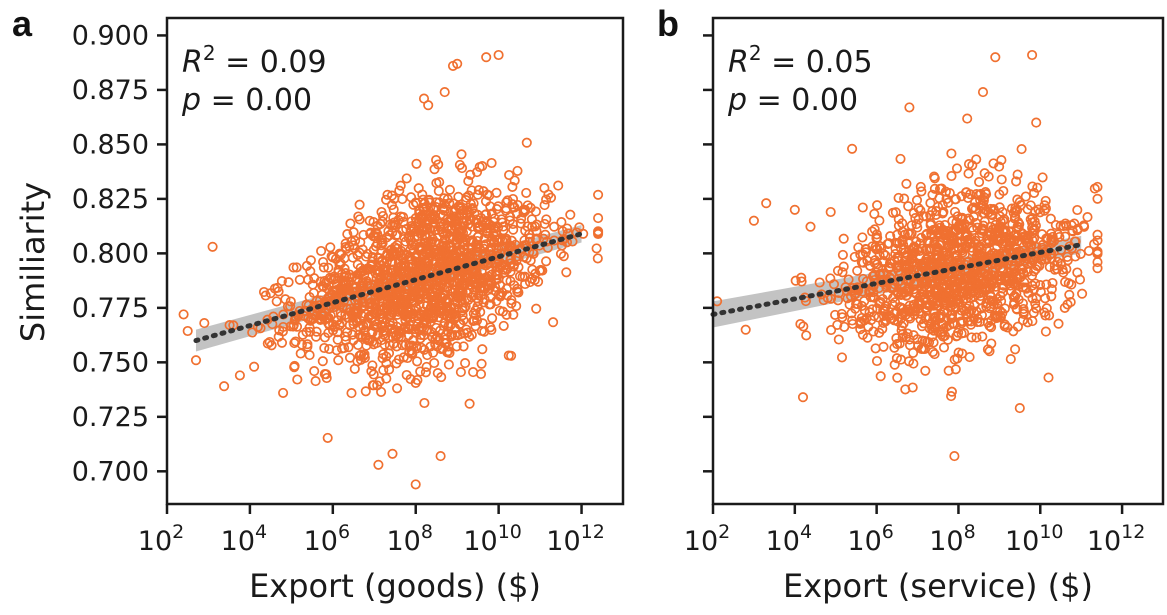 Image resolution: width=1167 pixels, height=615 pixels. I want to click on x-tick-label: 1012, so click(1116, 539).